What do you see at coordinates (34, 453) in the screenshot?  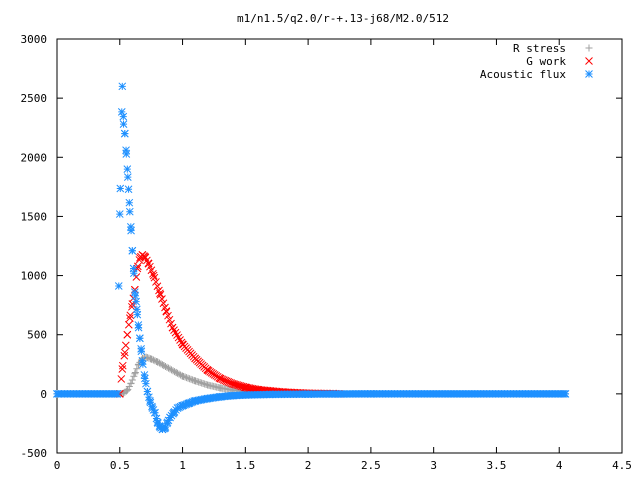 I see `y-tick-label: -500` at bounding box center [34, 453].